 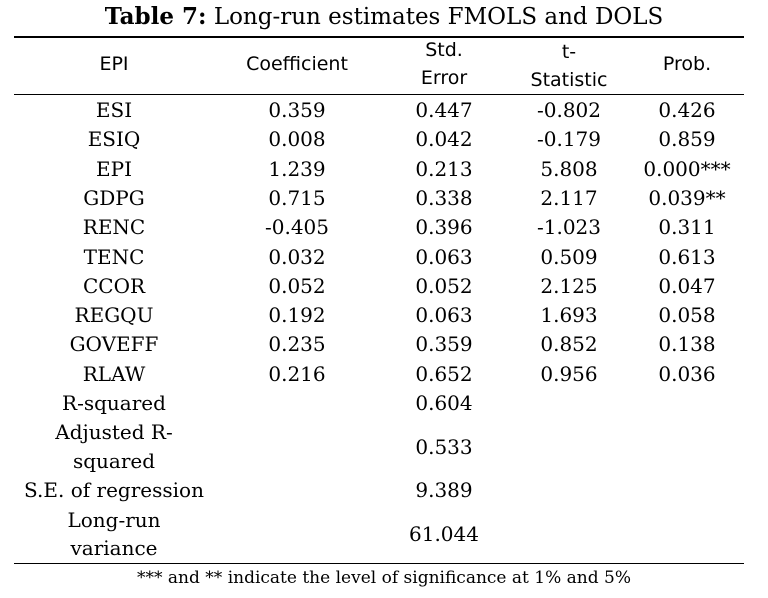 What do you see at coordinates (114, 373) in the screenshot?
I see `cell-variable: RLAW` at bounding box center [114, 373].